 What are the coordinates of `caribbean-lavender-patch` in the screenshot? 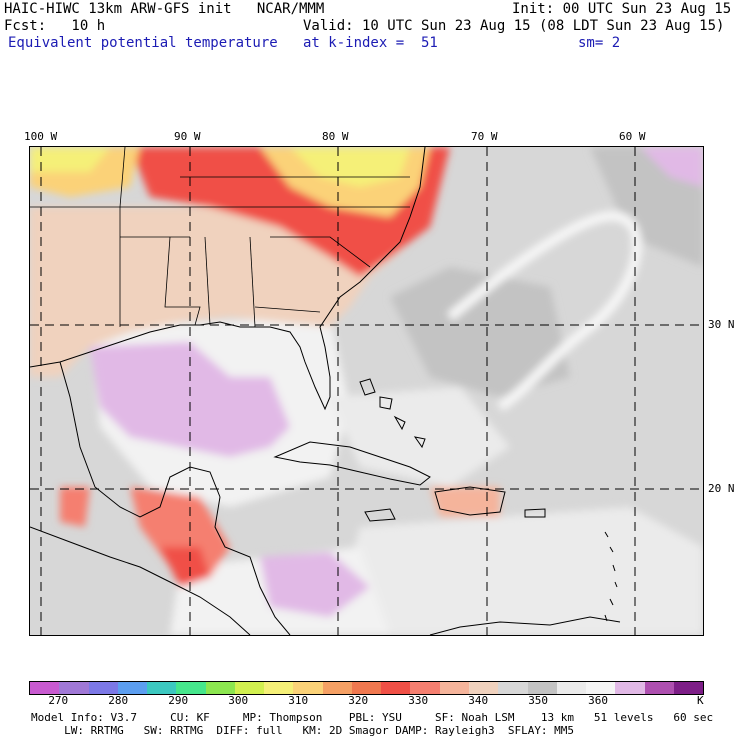 It's located at (315, 584).